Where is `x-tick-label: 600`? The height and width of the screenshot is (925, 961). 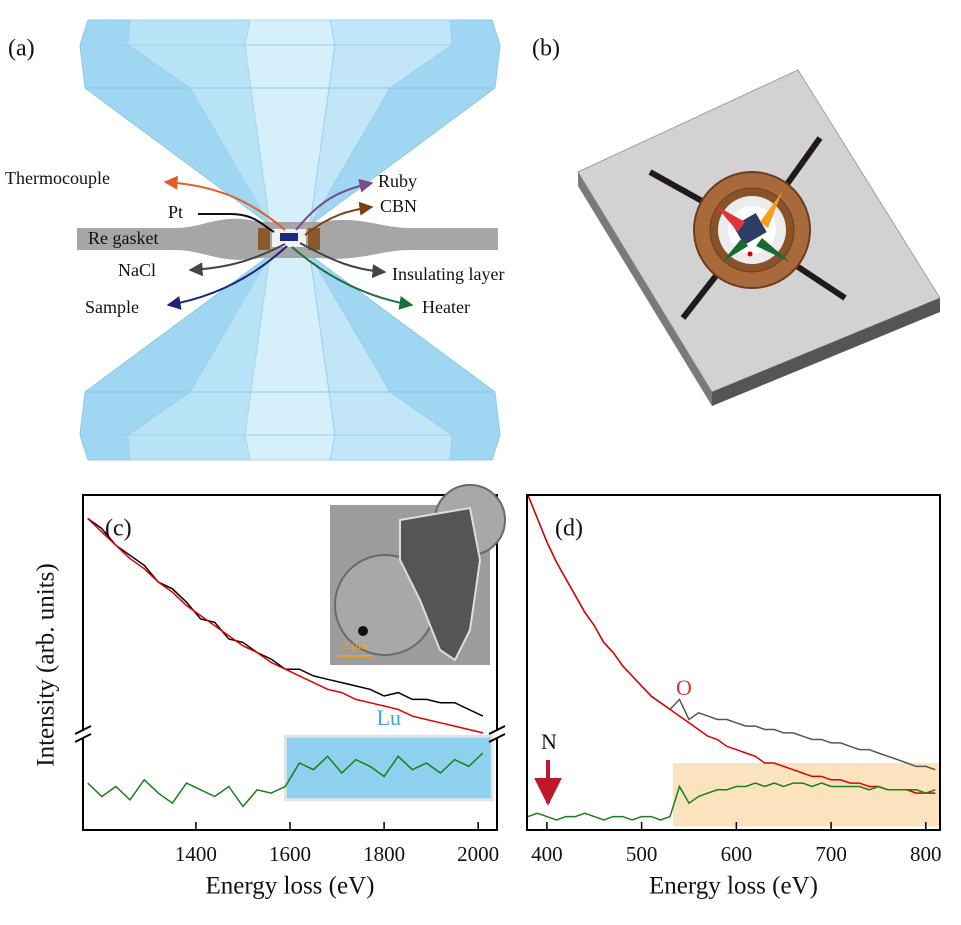
x-tick-label: 600 is located at coordinates (737, 854).